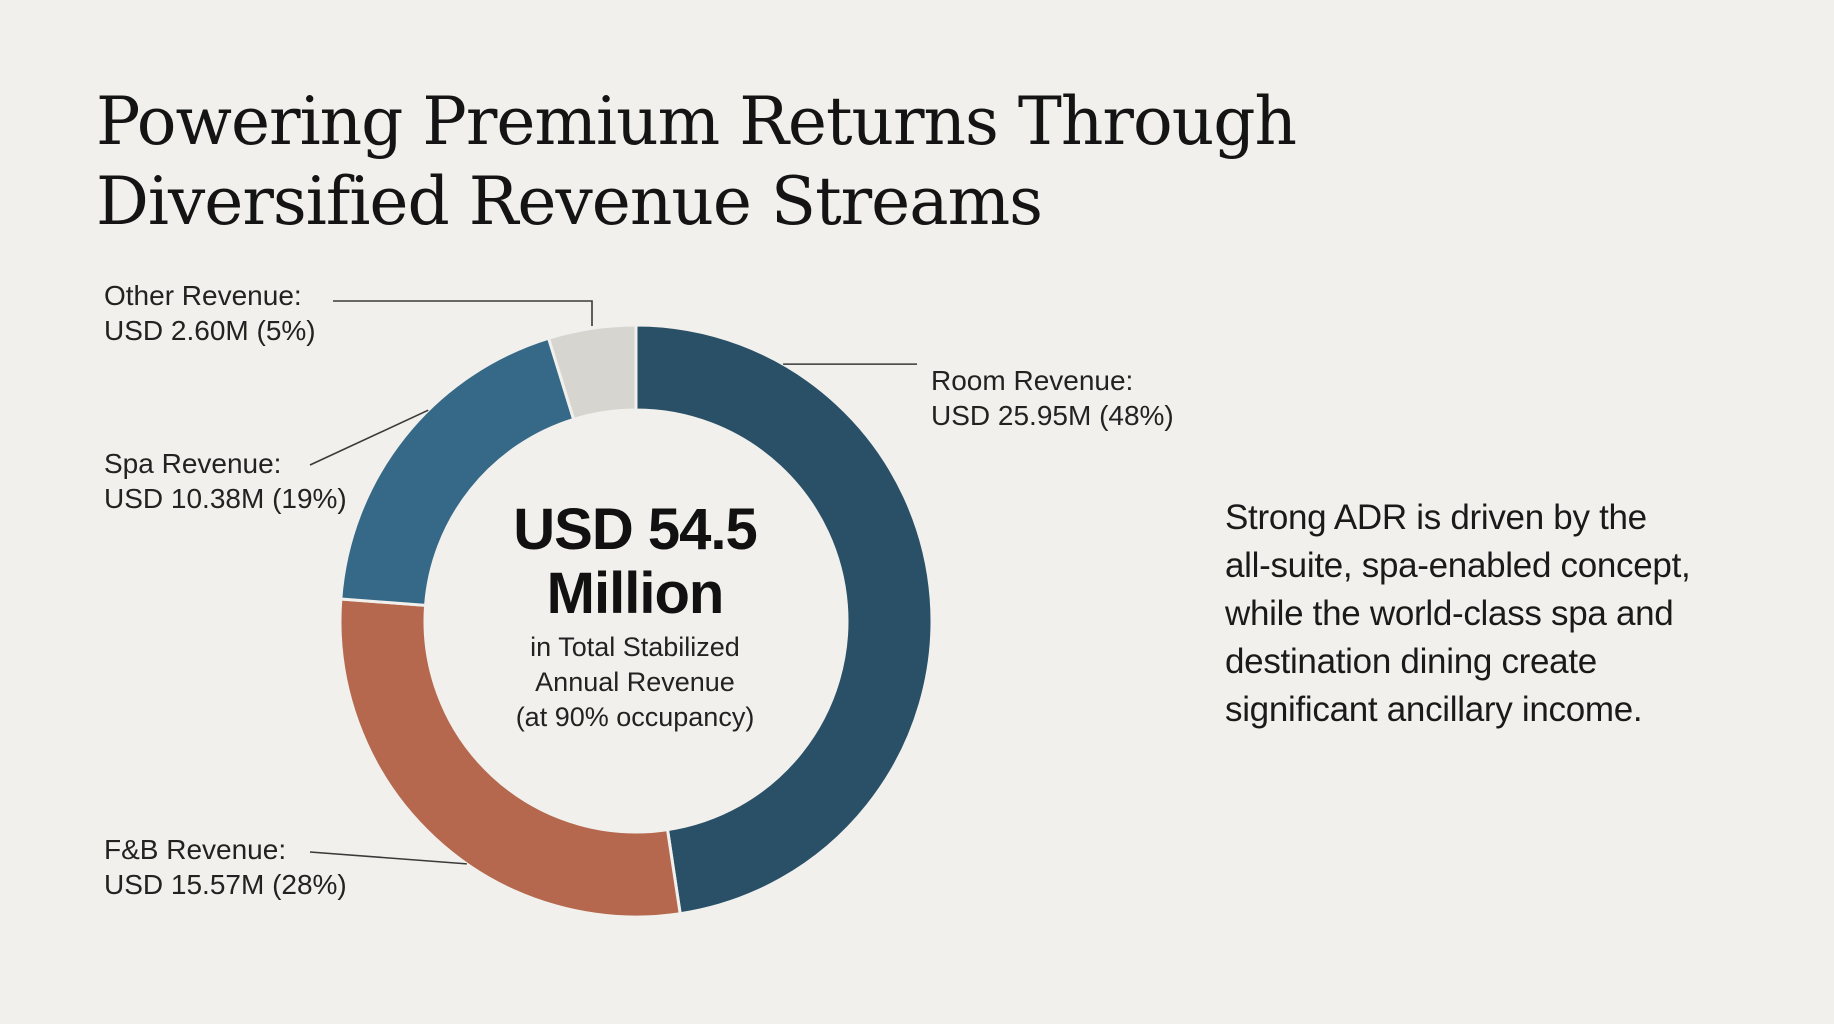 This screenshot has height=1024, width=1834. I want to click on label-room-revenue: Room Revenue: USD 25.95M (48%), so click(1052, 398).